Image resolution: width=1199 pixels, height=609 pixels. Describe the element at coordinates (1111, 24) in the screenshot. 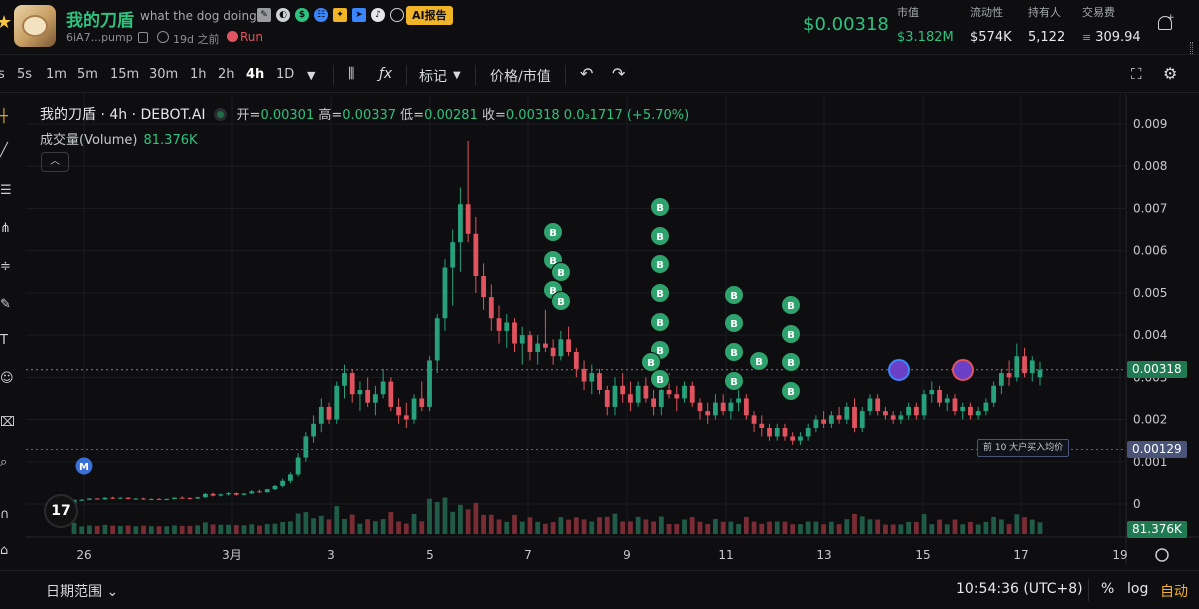

I see `stat-fees: 交易费 ≡ 309.94` at that location.